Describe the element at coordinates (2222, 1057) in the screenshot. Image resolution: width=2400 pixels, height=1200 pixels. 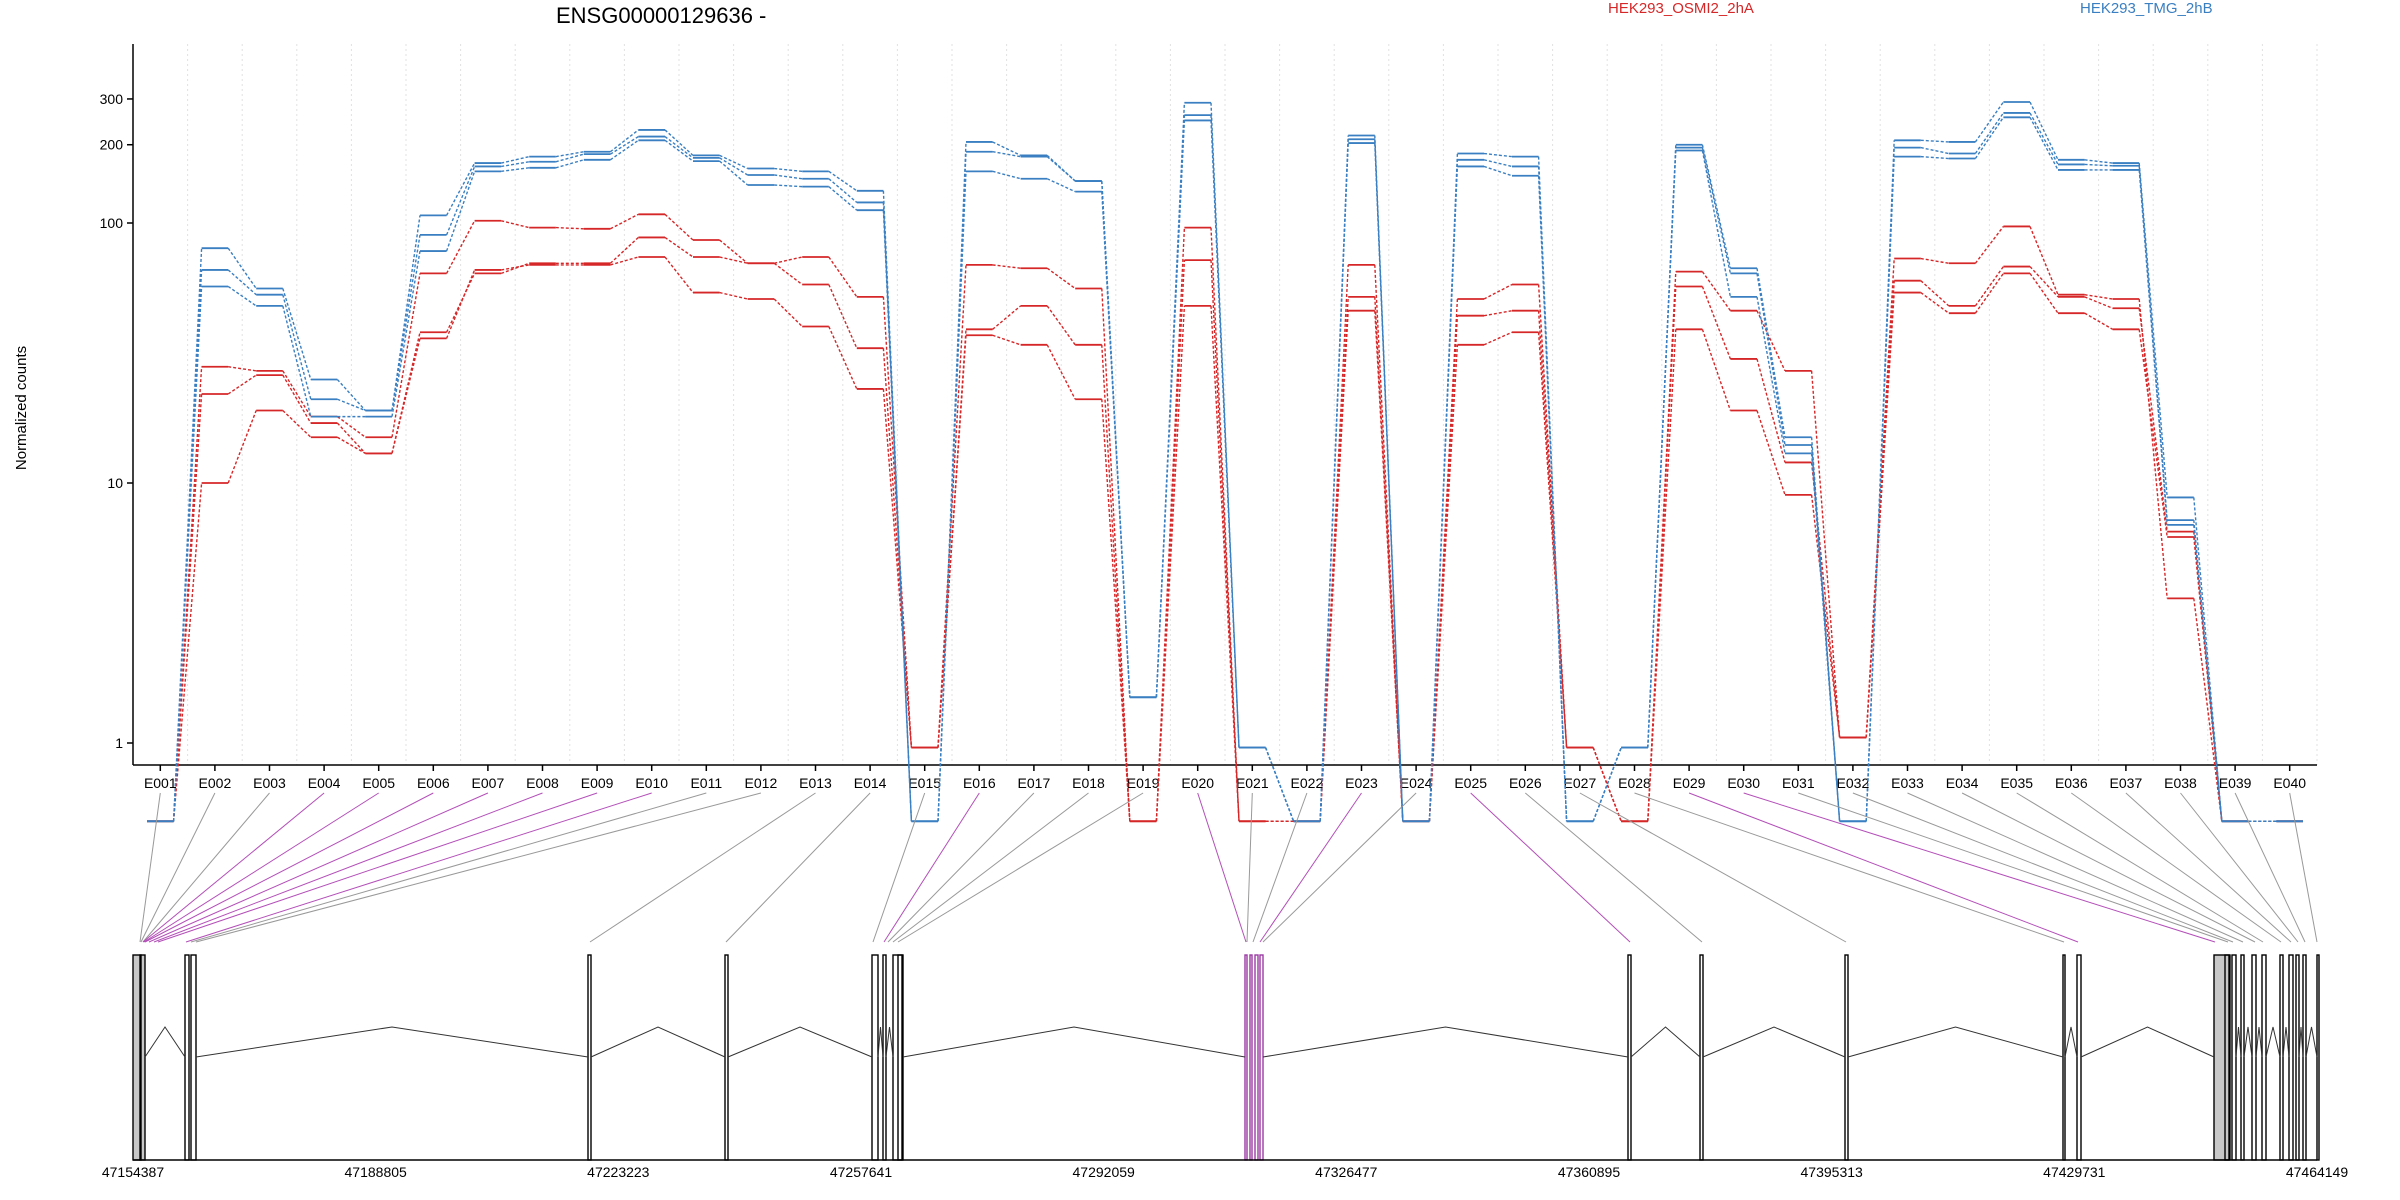
I see `exon-block-shaded` at that location.